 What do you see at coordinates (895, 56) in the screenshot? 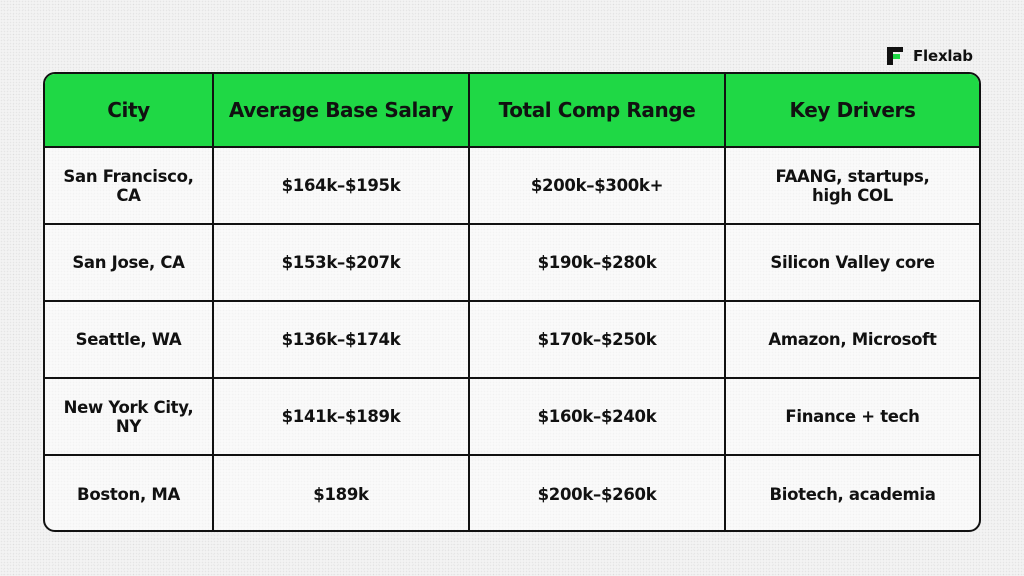
I see `flexlab-logo-icon` at bounding box center [895, 56].